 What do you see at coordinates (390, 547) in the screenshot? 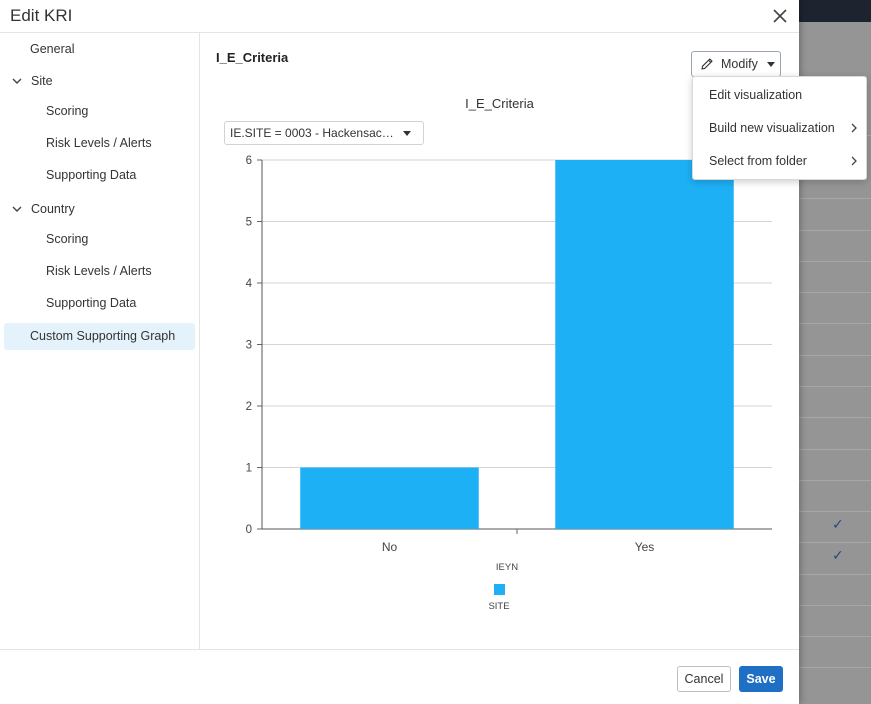
I see `x-tick-label: No` at bounding box center [390, 547].